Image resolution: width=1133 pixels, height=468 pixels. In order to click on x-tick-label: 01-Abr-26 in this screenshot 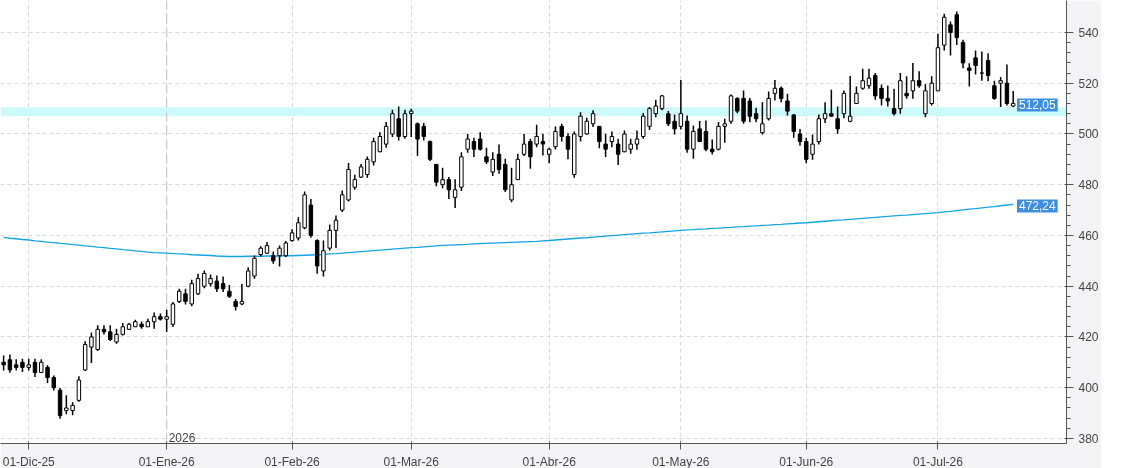, I will do `click(549, 461)`.